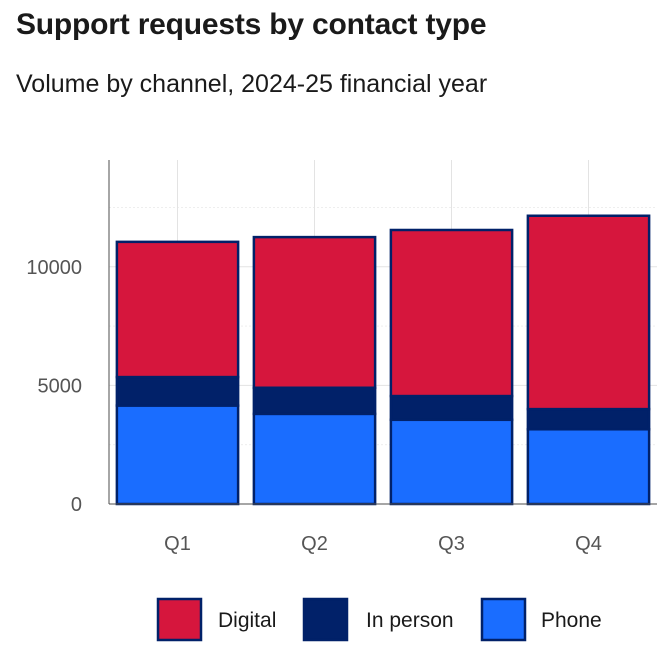  I want to click on bar-q1-phone, so click(177, 455).